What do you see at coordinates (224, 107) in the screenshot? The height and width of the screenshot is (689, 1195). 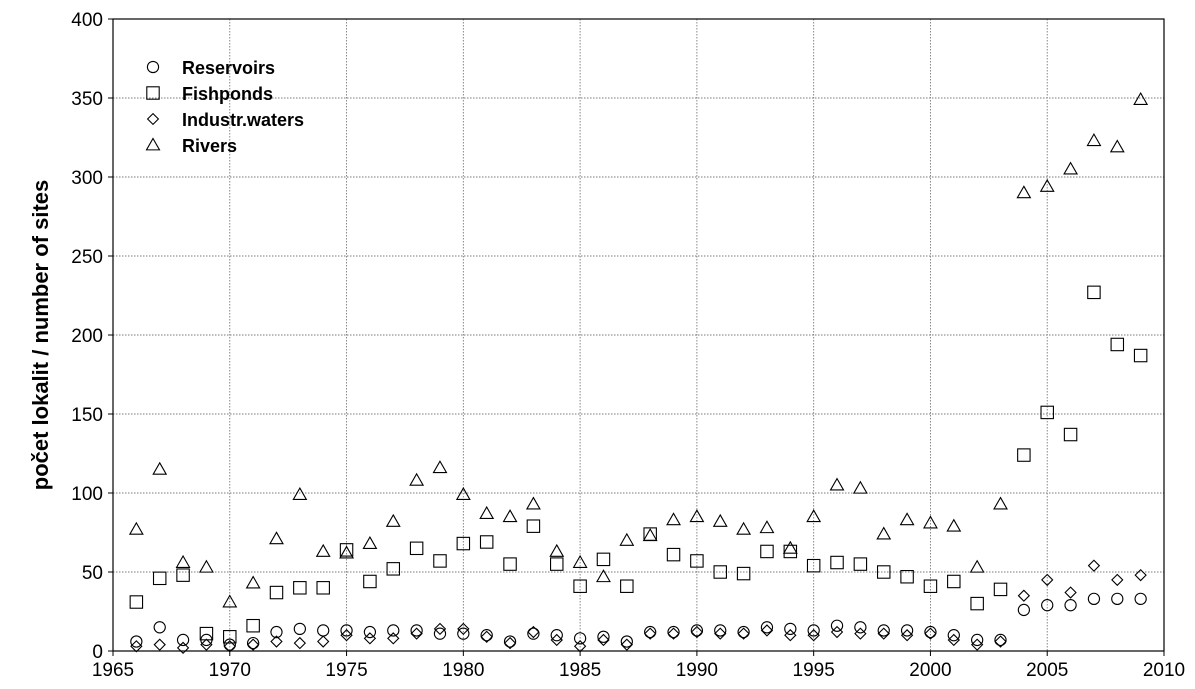 I see `legend: Reservoirs Fishponds Industr.waters Rivers` at bounding box center [224, 107].